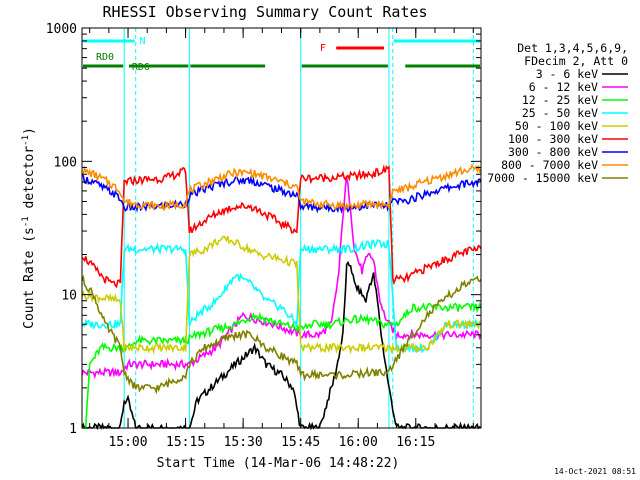 This screenshot has width=640, height=480. What do you see at coordinates (127, 442) in the screenshot?
I see `x-tick-label: 15:00` at bounding box center [127, 442].